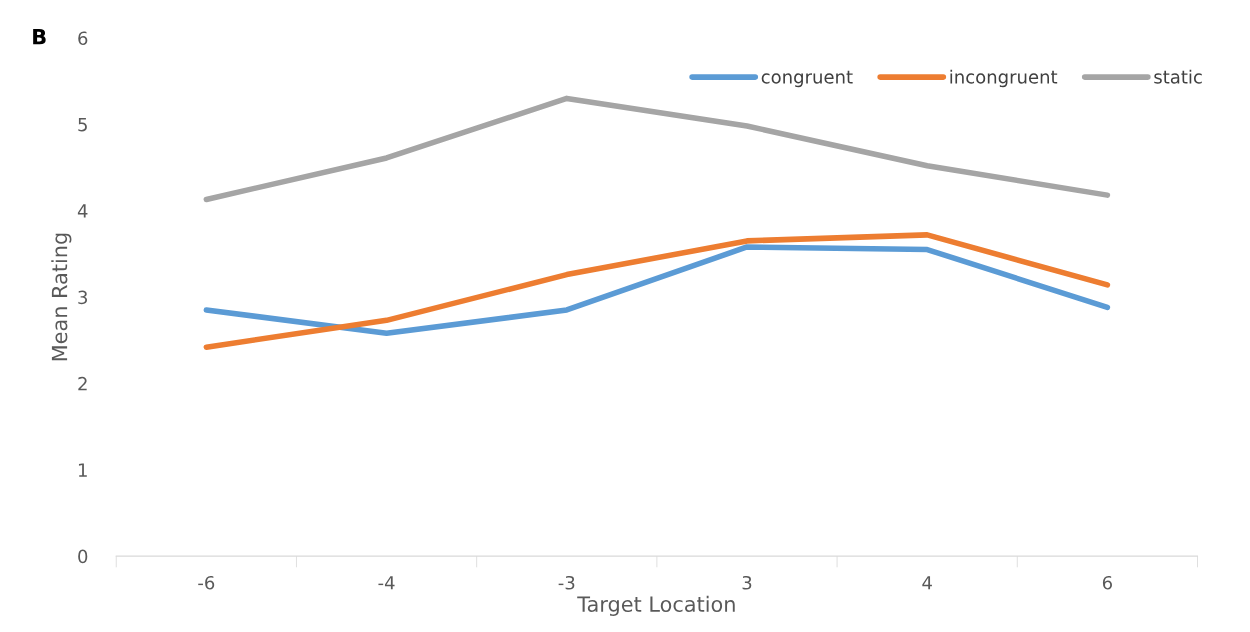 This screenshot has height=632, width=1250. Describe the element at coordinates (927, 583) in the screenshot. I see `x-tick-label: 4` at that location.